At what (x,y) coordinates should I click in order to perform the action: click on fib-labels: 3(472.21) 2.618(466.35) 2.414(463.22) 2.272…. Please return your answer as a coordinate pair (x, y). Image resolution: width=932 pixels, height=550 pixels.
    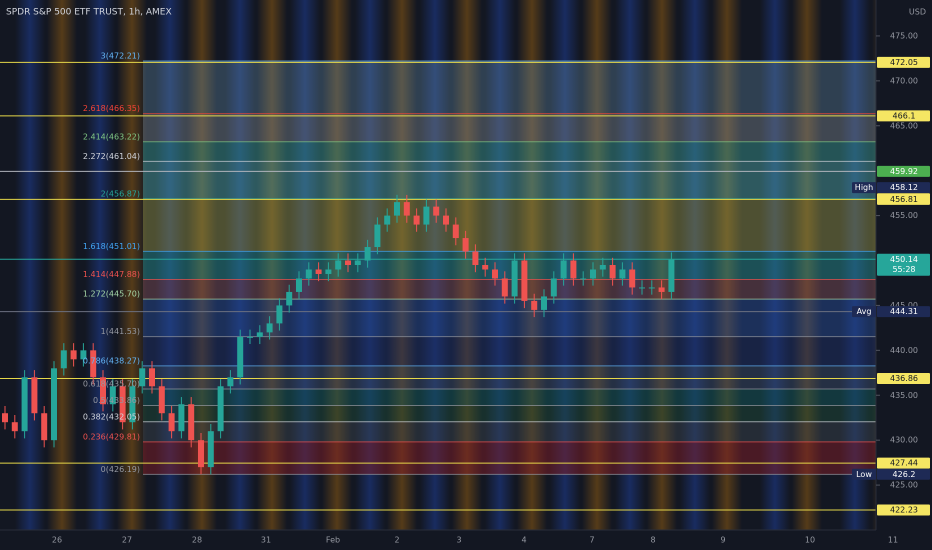
    Looking at the image, I should click on (111, 262).